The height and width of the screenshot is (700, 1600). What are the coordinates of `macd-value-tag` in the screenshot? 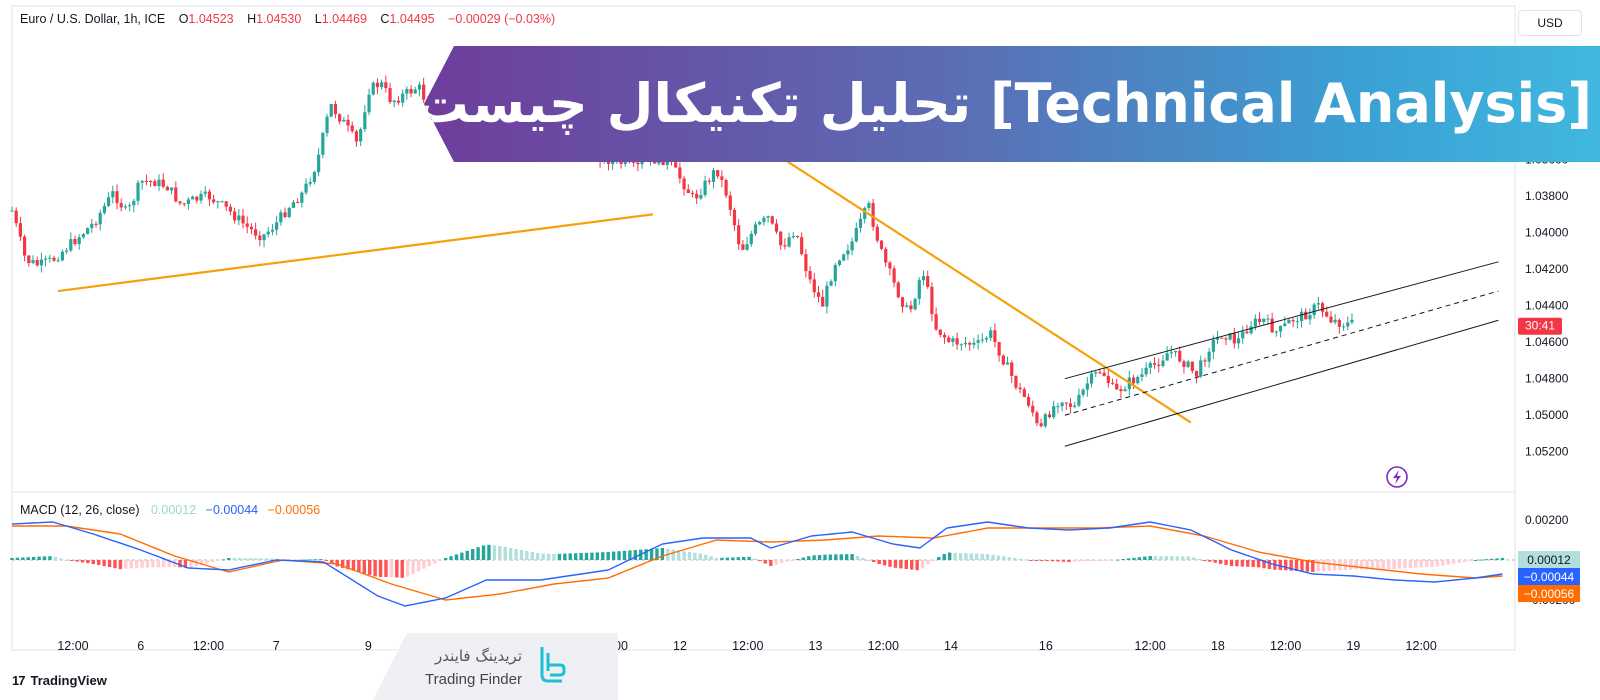 It's located at (1549, 559).